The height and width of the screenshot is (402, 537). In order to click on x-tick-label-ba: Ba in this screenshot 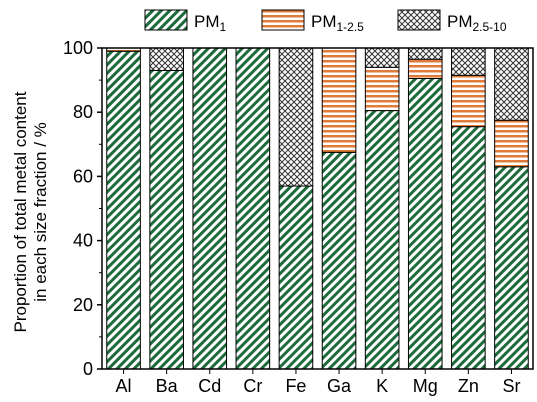, I will do `click(167, 386)`.